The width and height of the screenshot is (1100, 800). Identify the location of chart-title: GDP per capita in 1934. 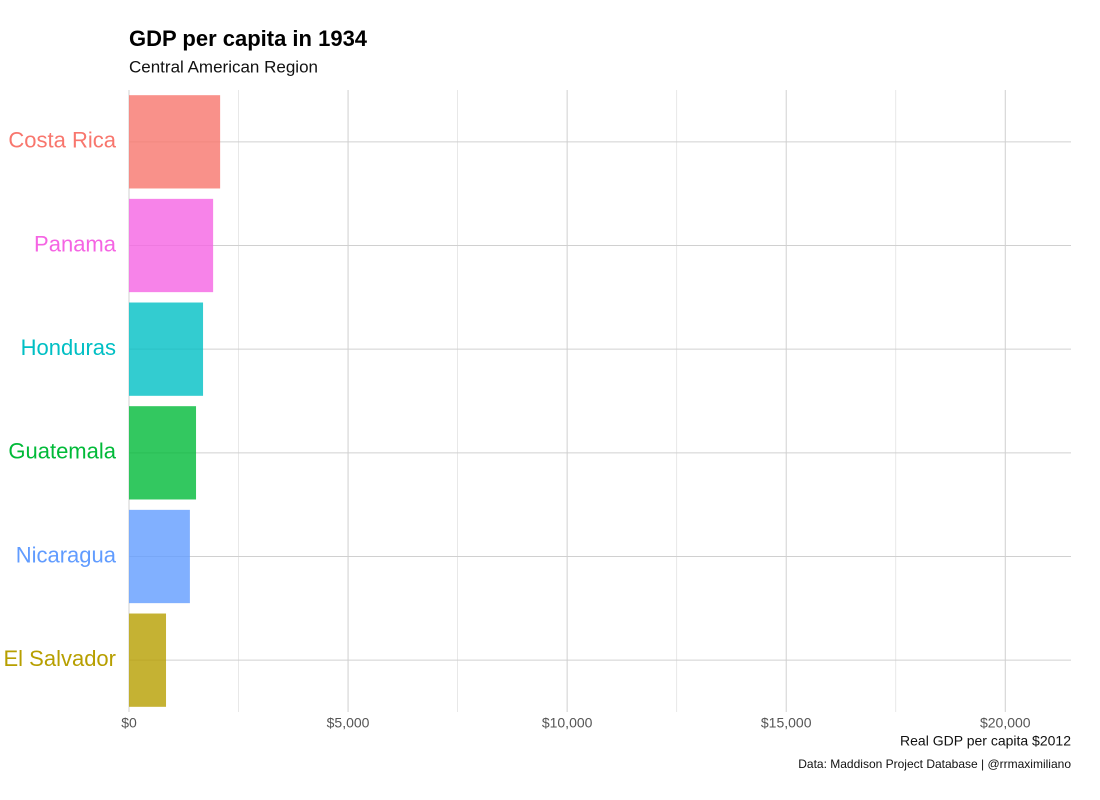
(248, 38).